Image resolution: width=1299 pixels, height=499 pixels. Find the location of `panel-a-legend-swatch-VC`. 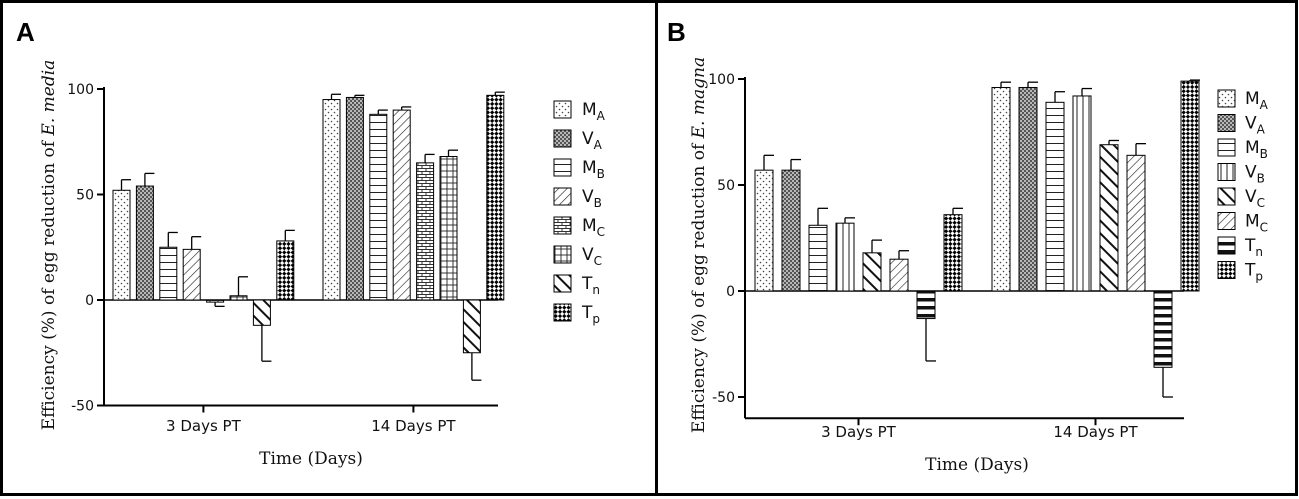

panel-a-legend-swatch-VC is located at coordinates (562, 254).